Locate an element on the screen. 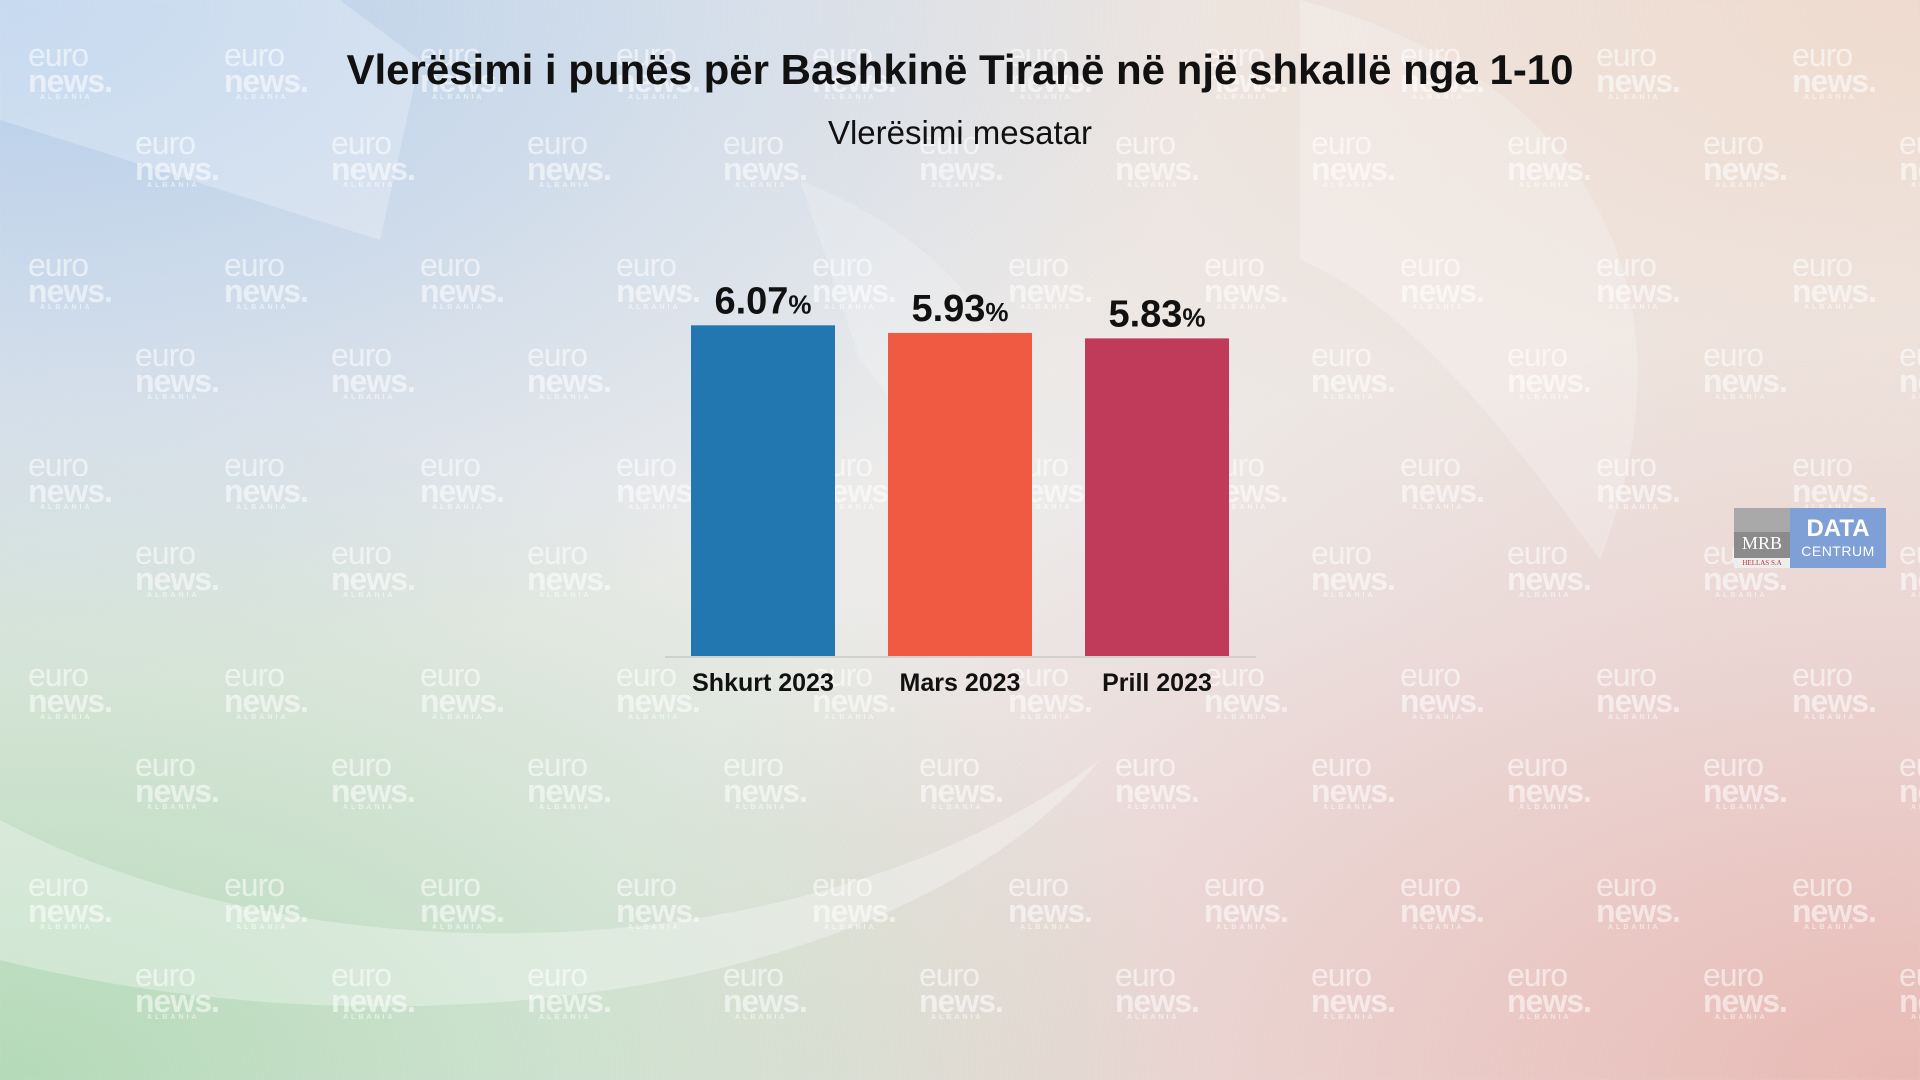 This screenshot has height=1080, width=1920. datacentrum-logo-data: DATA is located at coordinates (1838, 528).